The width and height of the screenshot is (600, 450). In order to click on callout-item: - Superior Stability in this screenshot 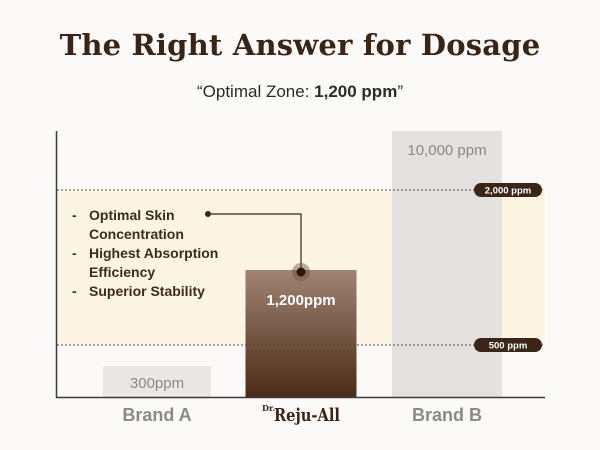, I will do `click(138, 291)`.